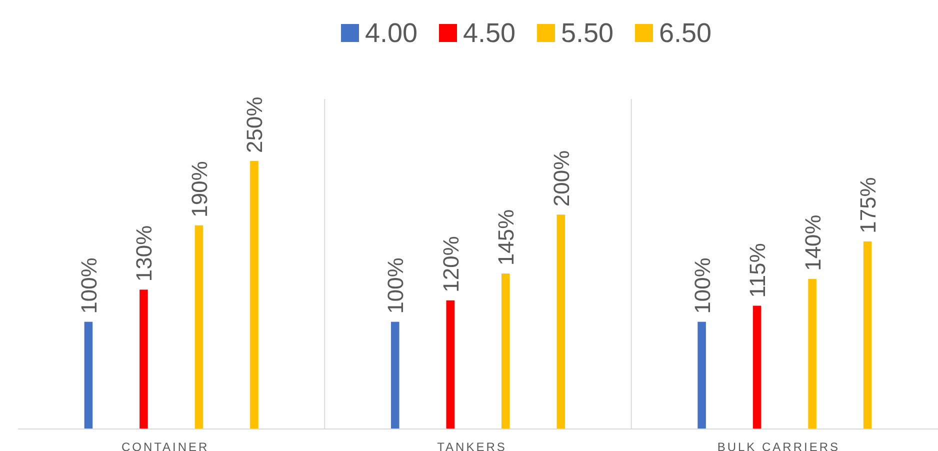 The image size is (938, 451). What do you see at coordinates (813, 242) in the screenshot?
I see `data-label: 140%` at bounding box center [813, 242].